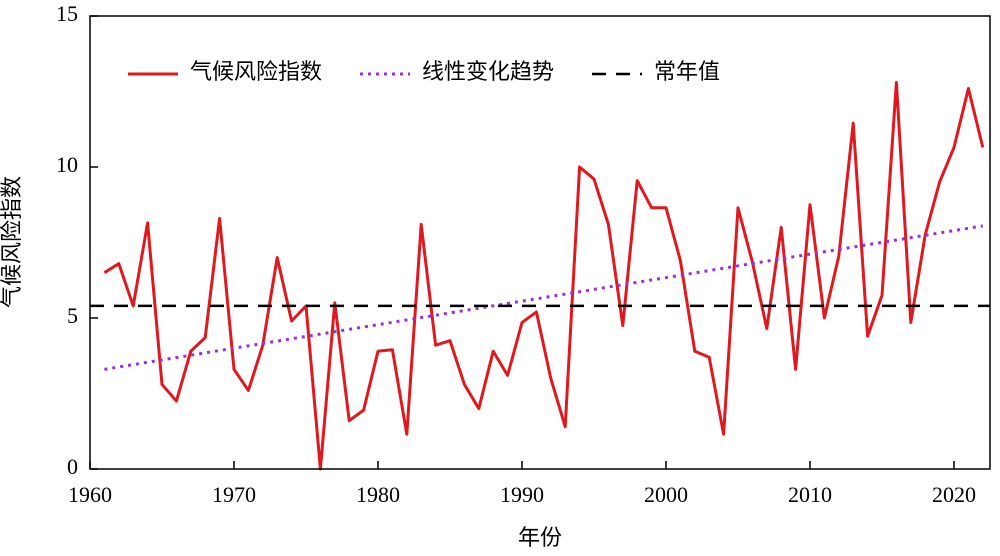 Image resolution: width=1000 pixels, height=556 pixels. What do you see at coordinates (954, 494) in the screenshot?
I see `x-tick-label: 2020` at bounding box center [954, 494].